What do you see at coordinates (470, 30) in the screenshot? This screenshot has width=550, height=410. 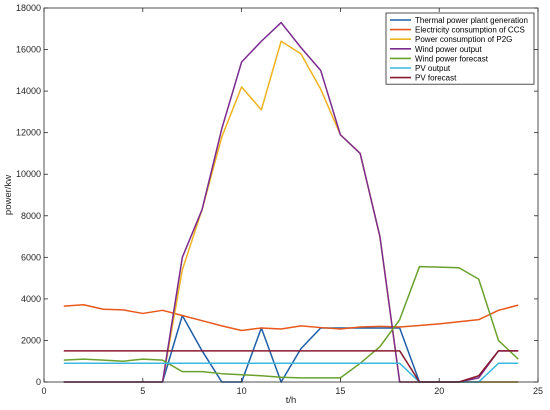 I see `legend-label: Electricity consumption of CCS` at bounding box center [470, 30].